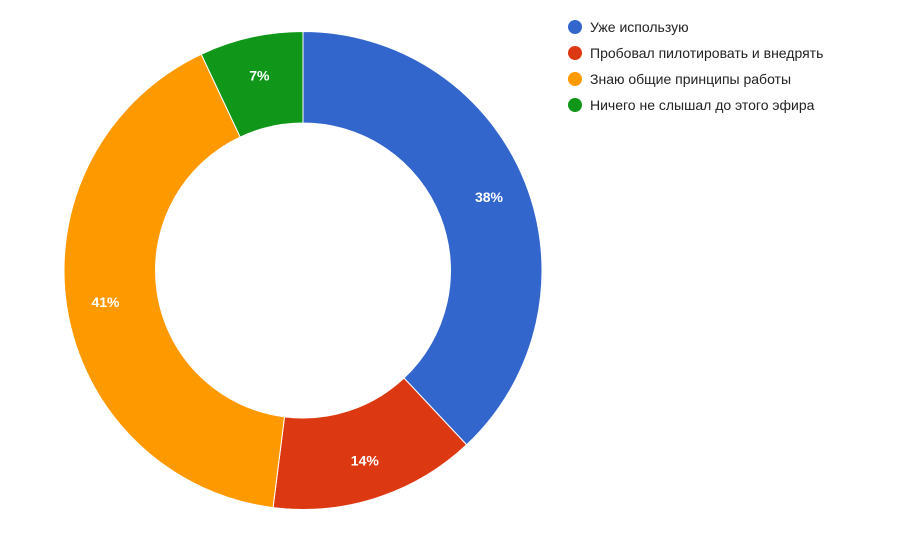  What do you see at coordinates (702, 105) in the screenshot?
I see `legend-label: Ничего не слышал до этого эфира` at bounding box center [702, 105].